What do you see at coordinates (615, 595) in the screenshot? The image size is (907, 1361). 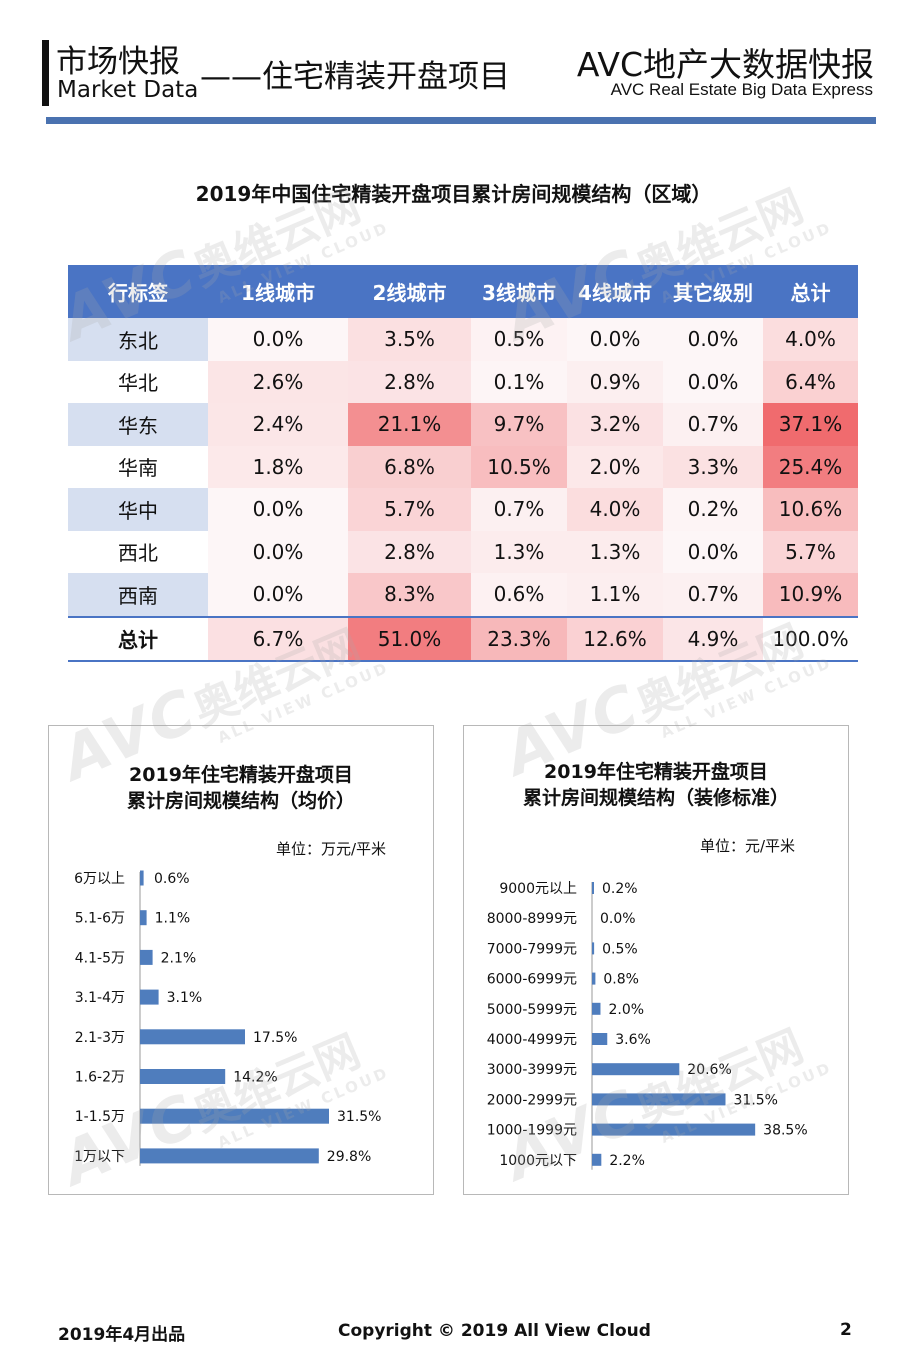 I see `heat-cell: 1.1%` at bounding box center [615, 595].